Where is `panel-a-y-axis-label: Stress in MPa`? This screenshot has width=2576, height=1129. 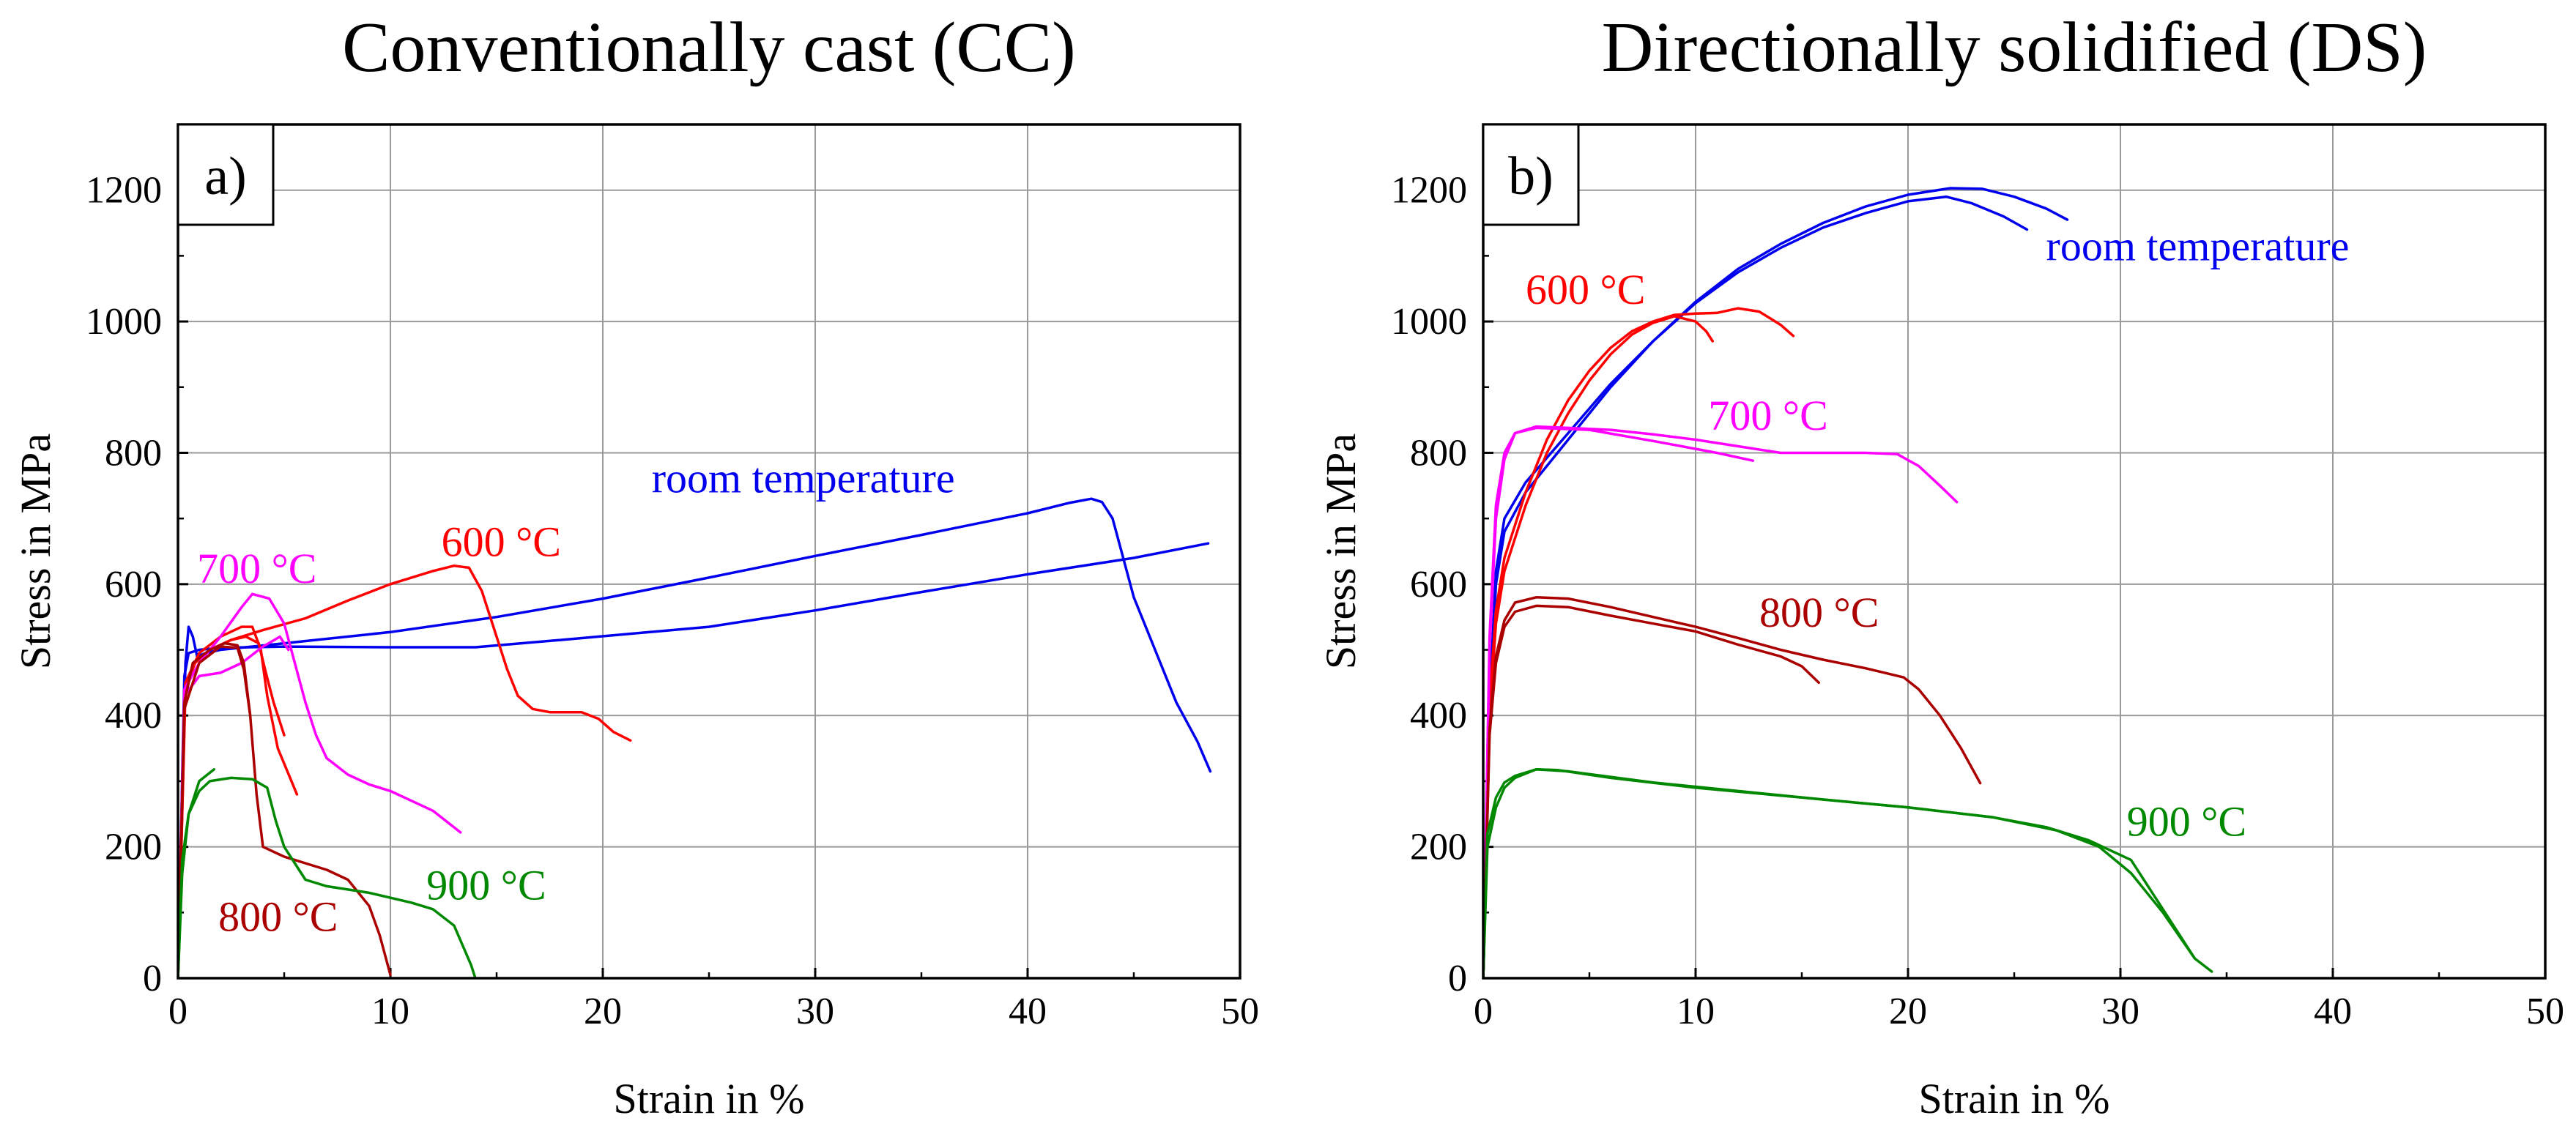 panel-a-y-axis-label: Stress in MPa is located at coordinates (35, 551).